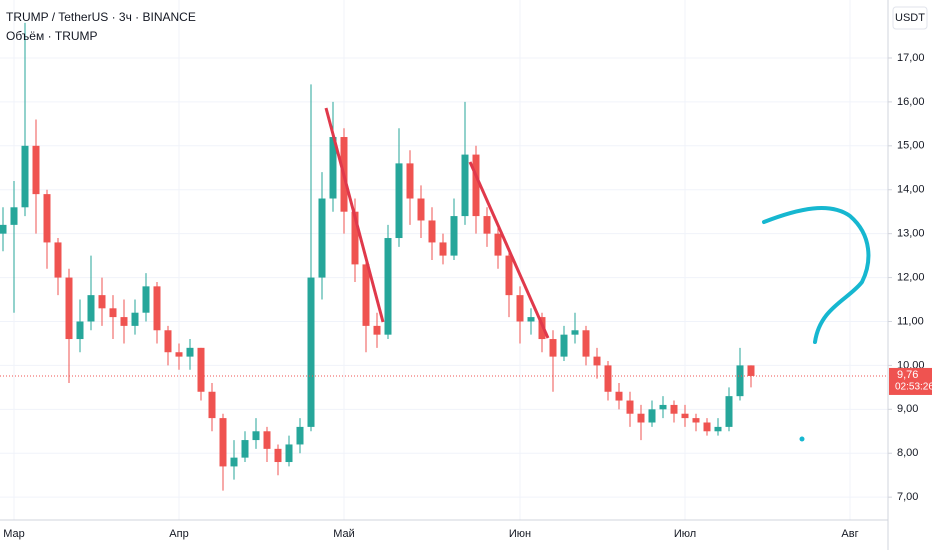  I want to click on x-tick-label: Авг, so click(849, 534).